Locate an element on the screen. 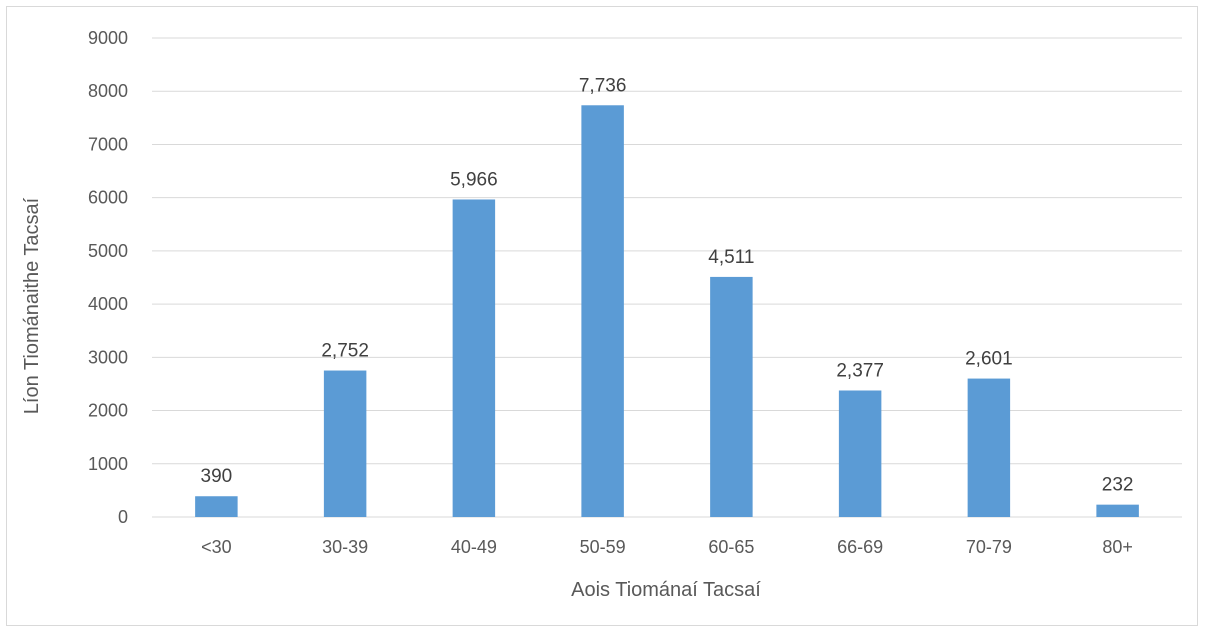 Image resolution: width=1205 pixels, height=632 pixels. x-tick-label: 60-65 is located at coordinates (731, 547).